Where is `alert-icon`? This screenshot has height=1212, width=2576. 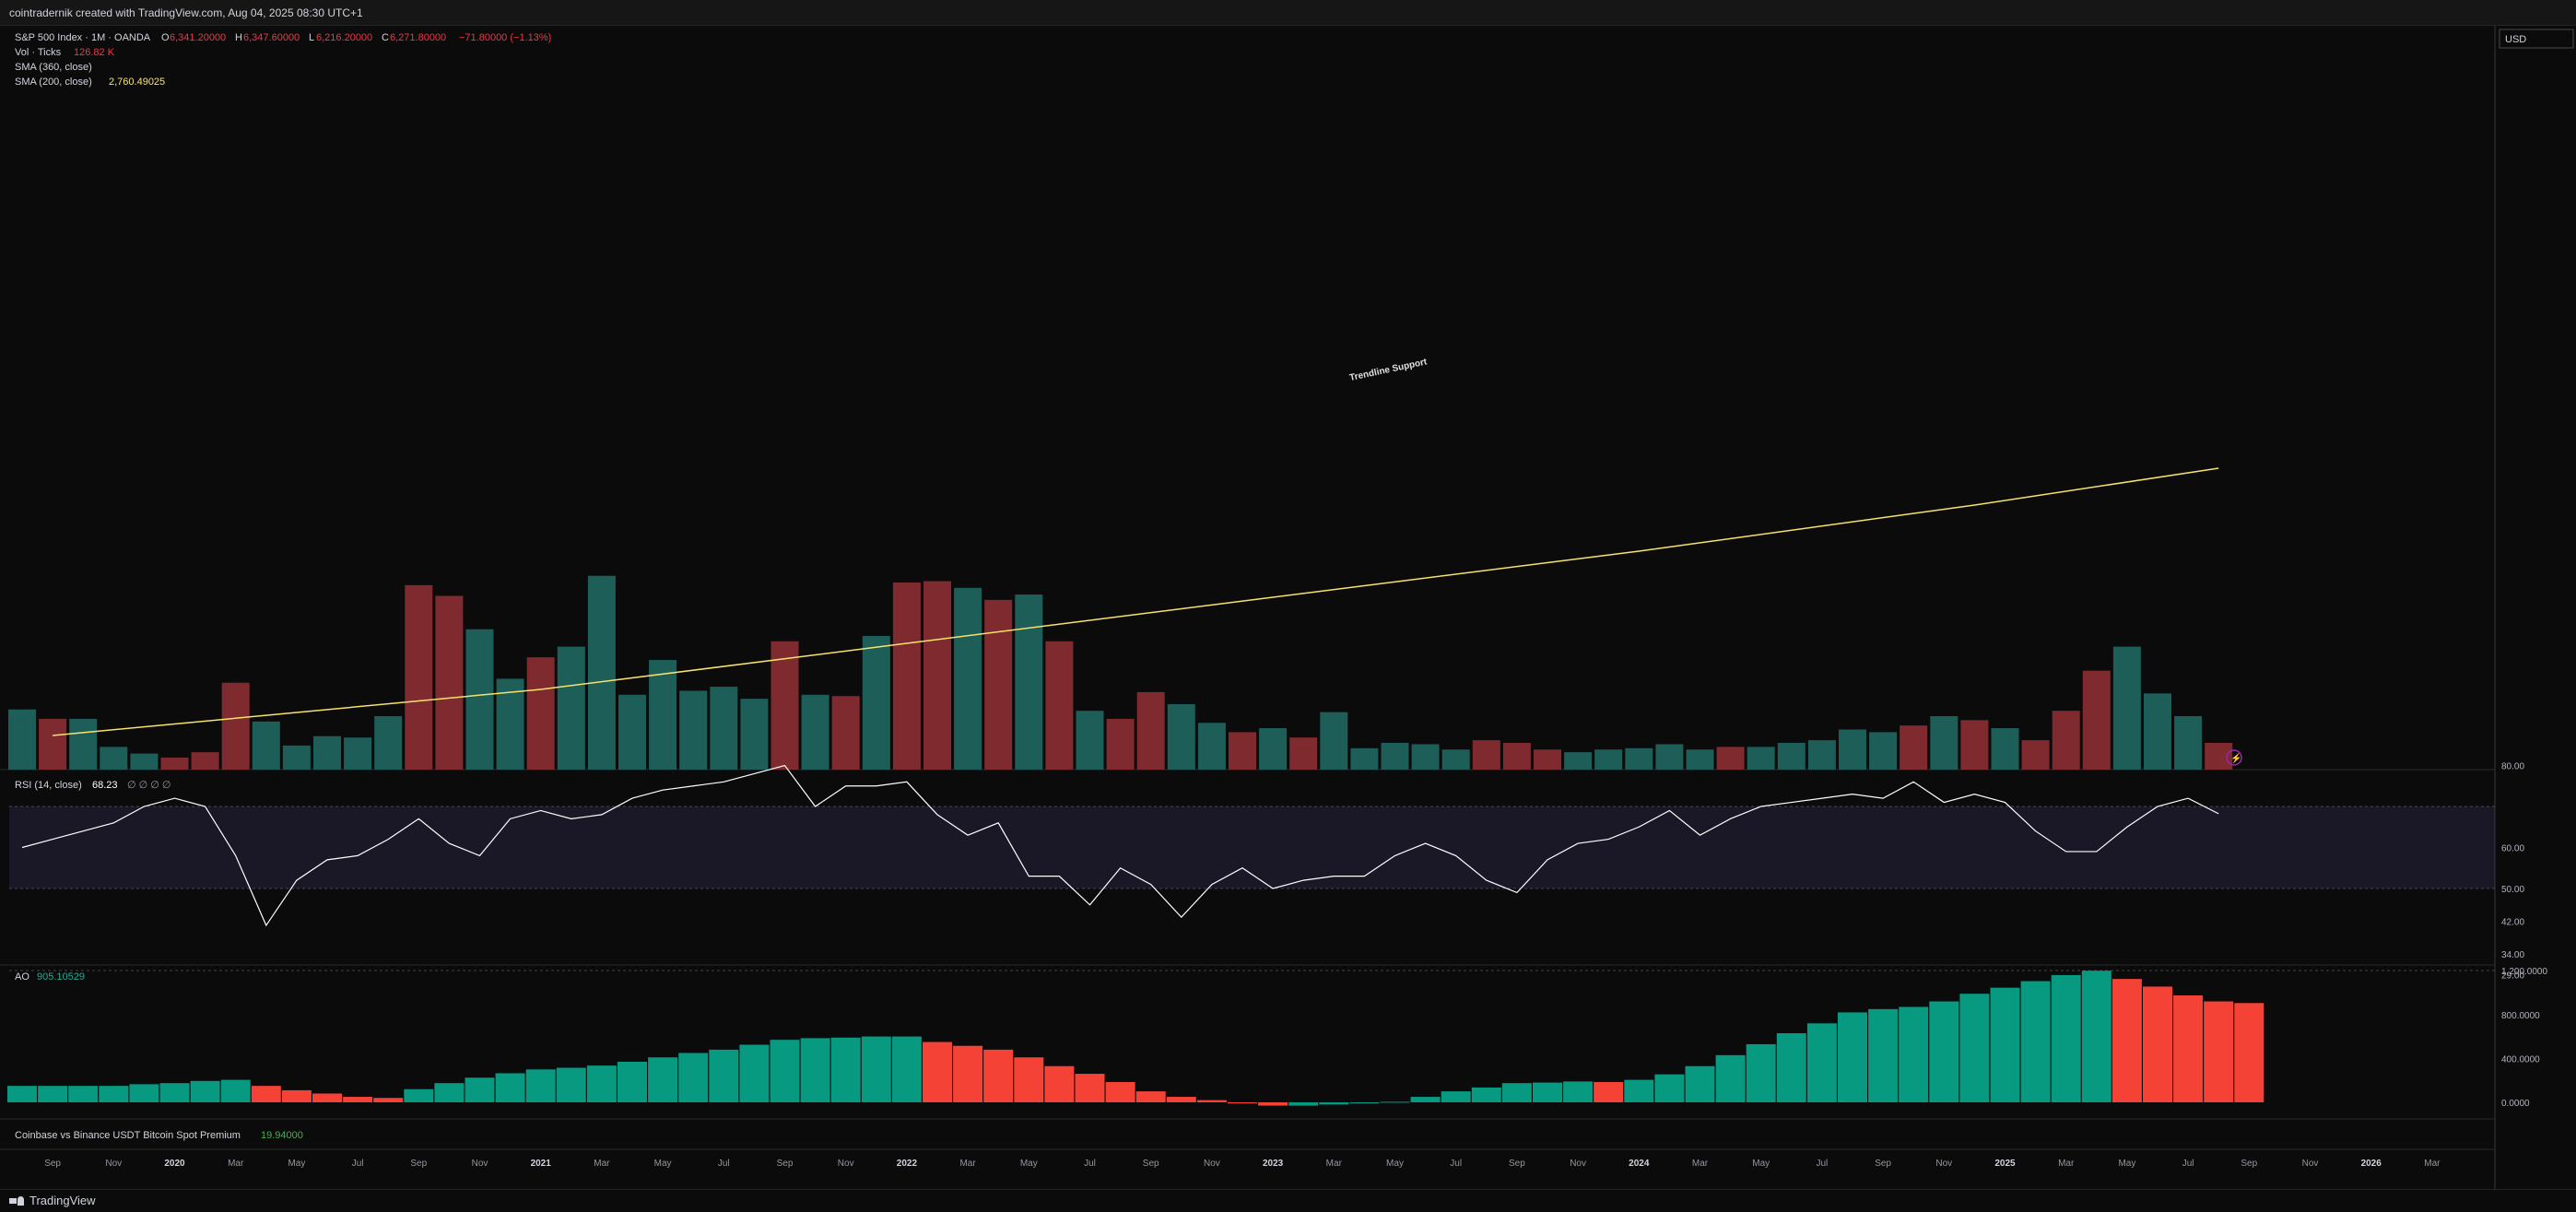
alert-icon is located at coordinates (2234, 757).